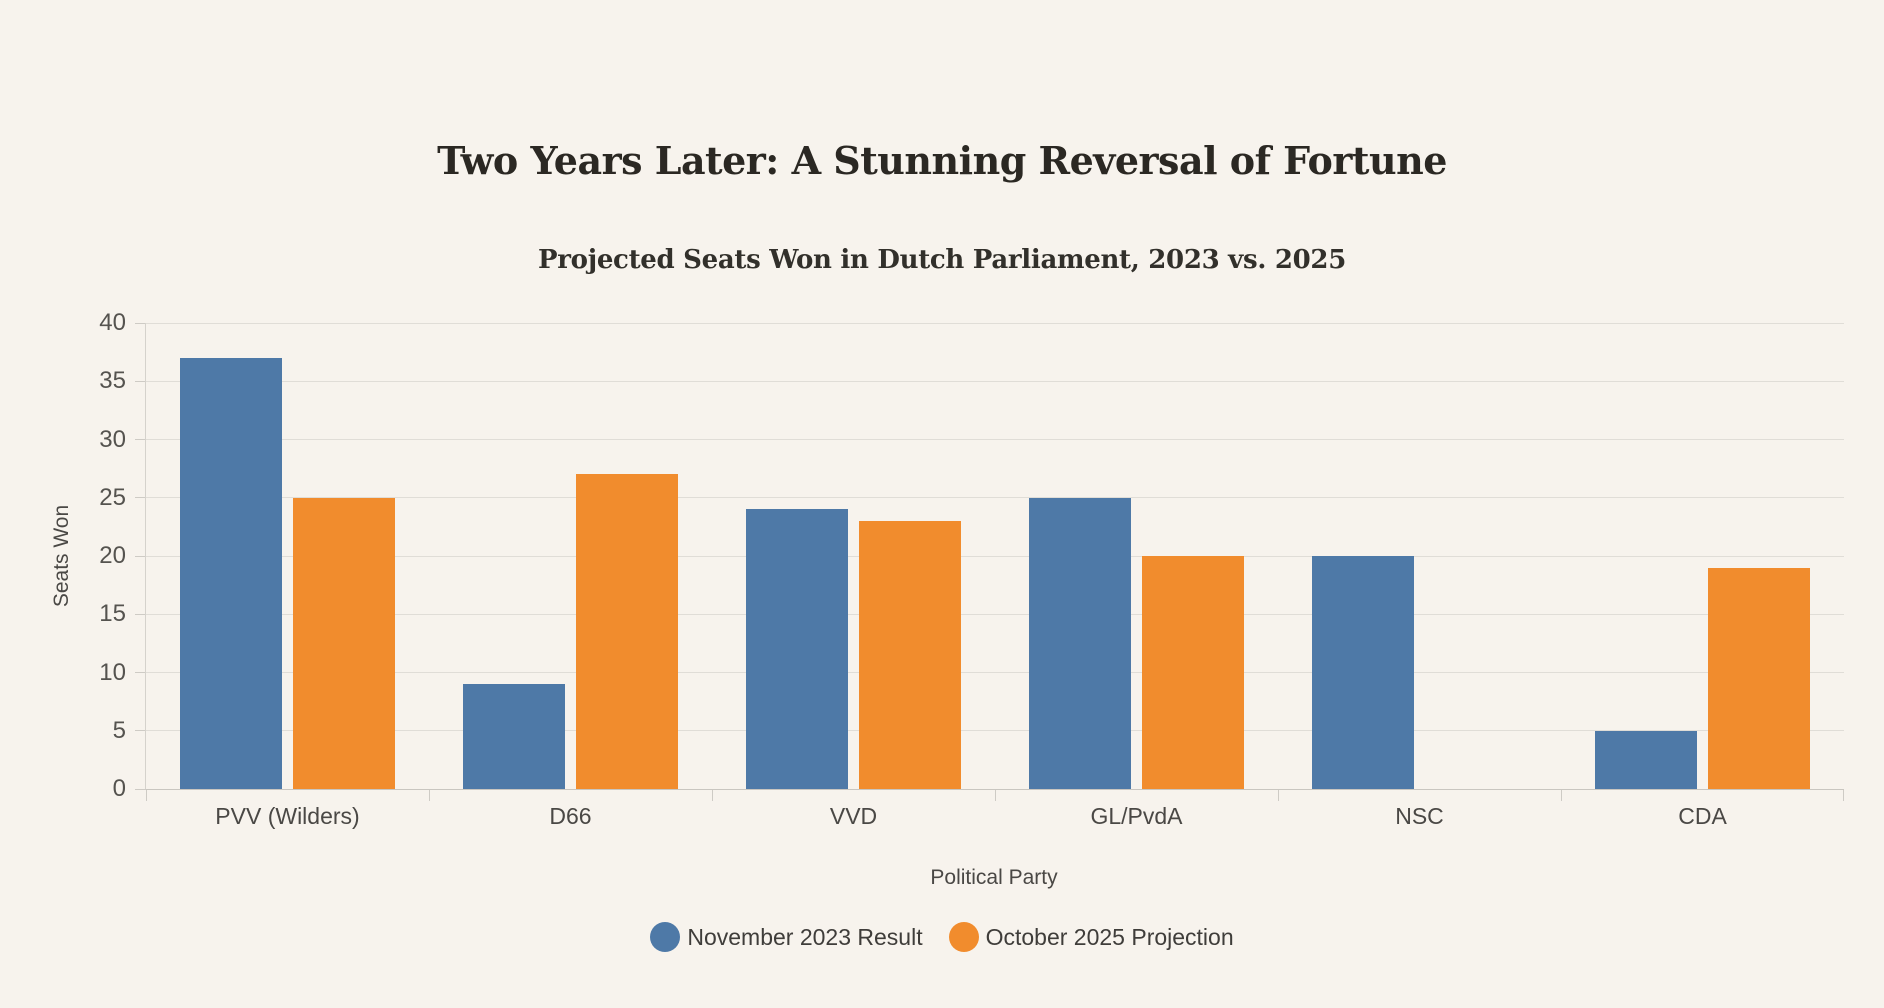  What do you see at coordinates (287, 816) in the screenshot?
I see `x-tick-label-pvv-wilders-: PVV (Wilders)` at bounding box center [287, 816].